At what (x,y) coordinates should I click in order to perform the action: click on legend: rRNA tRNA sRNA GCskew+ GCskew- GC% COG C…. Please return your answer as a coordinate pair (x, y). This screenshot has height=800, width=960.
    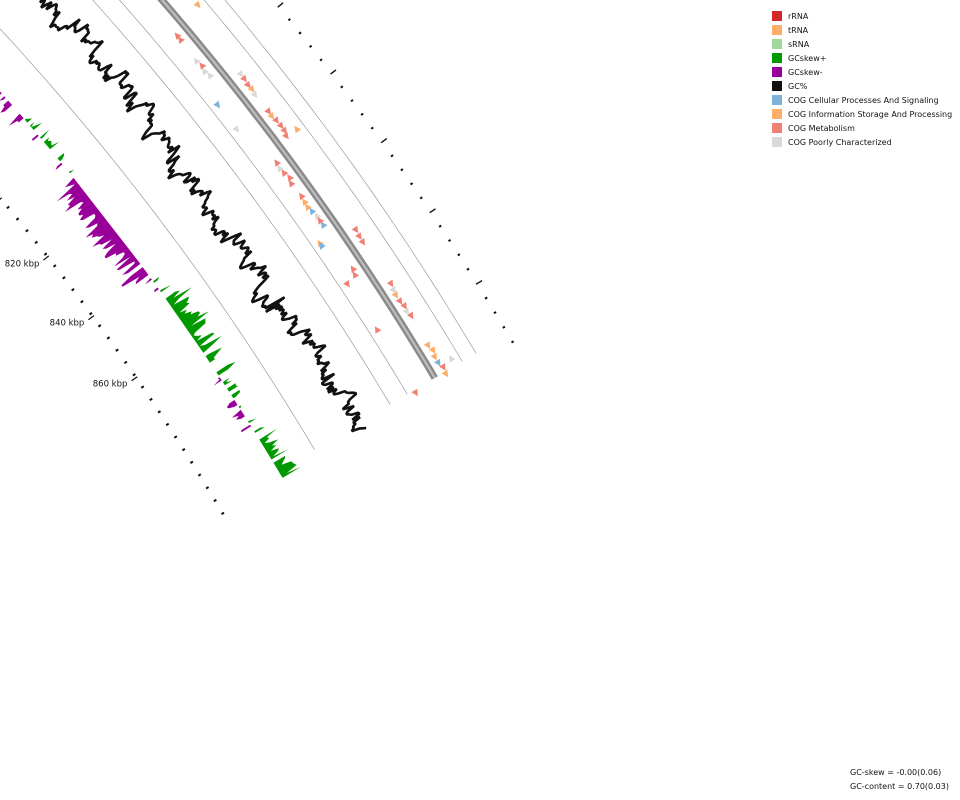
    Looking at the image, I should click on (862, 79).